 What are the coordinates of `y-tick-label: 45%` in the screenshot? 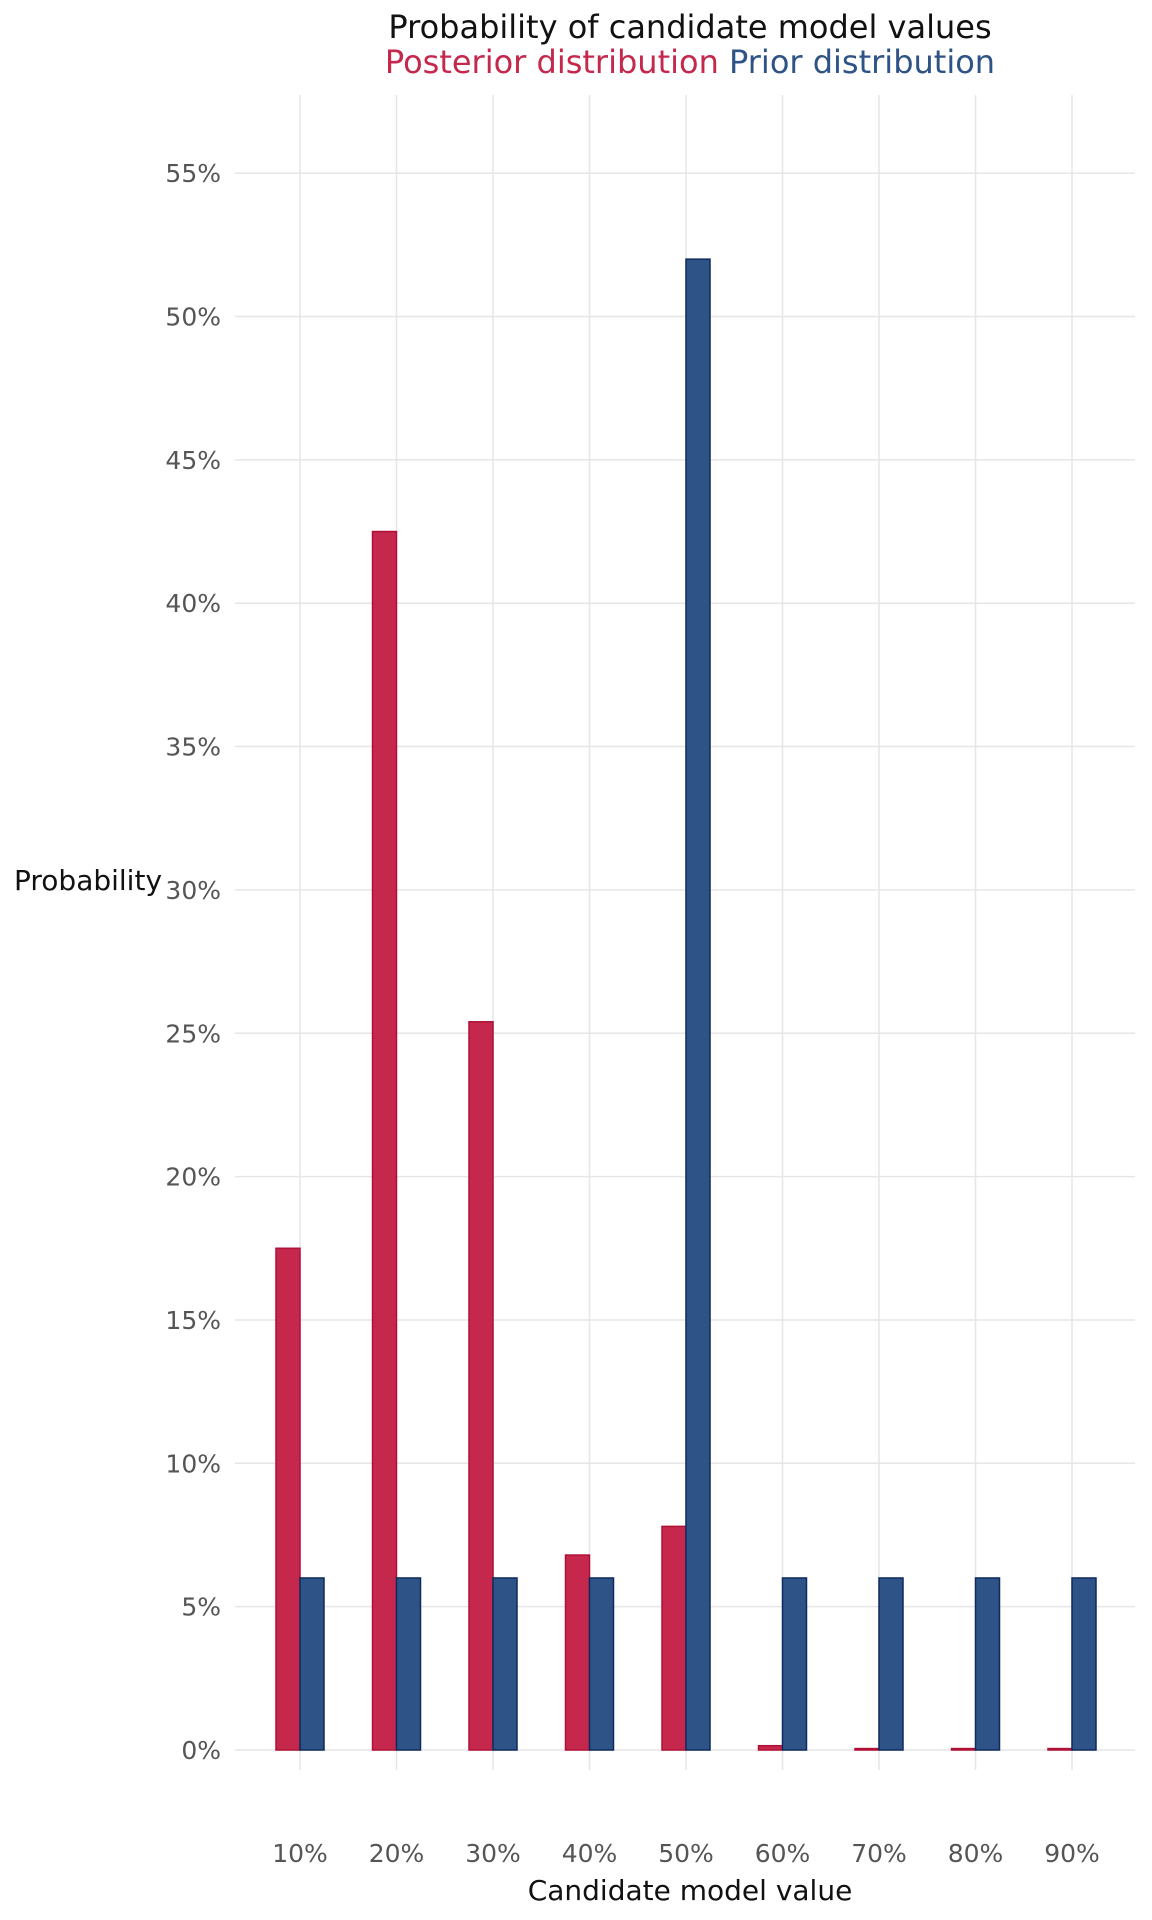 It's located at (193, 460).